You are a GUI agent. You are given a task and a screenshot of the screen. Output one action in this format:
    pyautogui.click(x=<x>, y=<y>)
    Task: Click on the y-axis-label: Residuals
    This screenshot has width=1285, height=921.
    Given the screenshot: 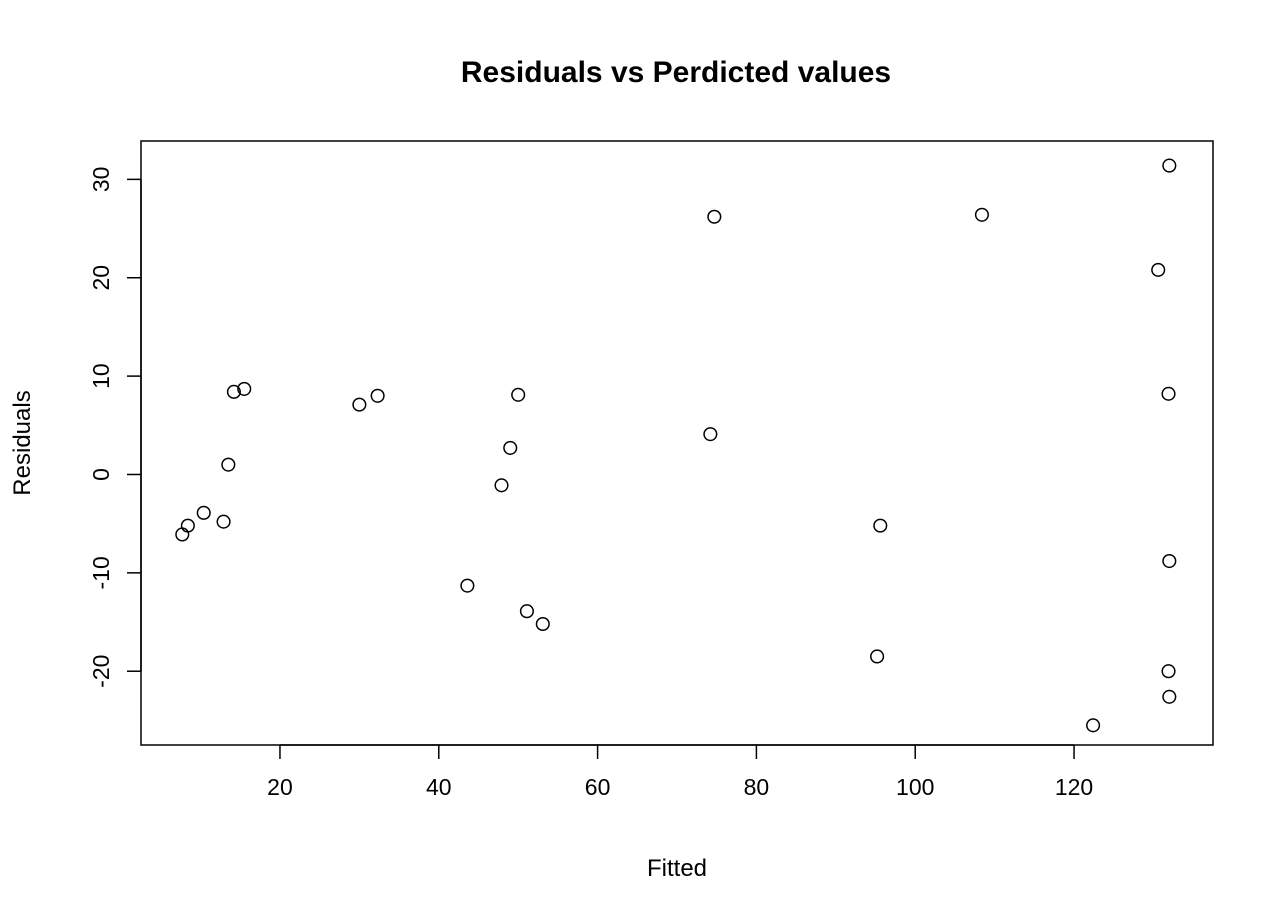 What is the action you would take?
    pyautogui.click(x=22, y=442)
    